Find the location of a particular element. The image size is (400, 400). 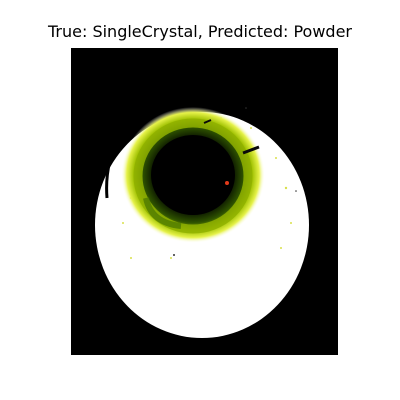

dark-center is located at coordinates (193, 175).